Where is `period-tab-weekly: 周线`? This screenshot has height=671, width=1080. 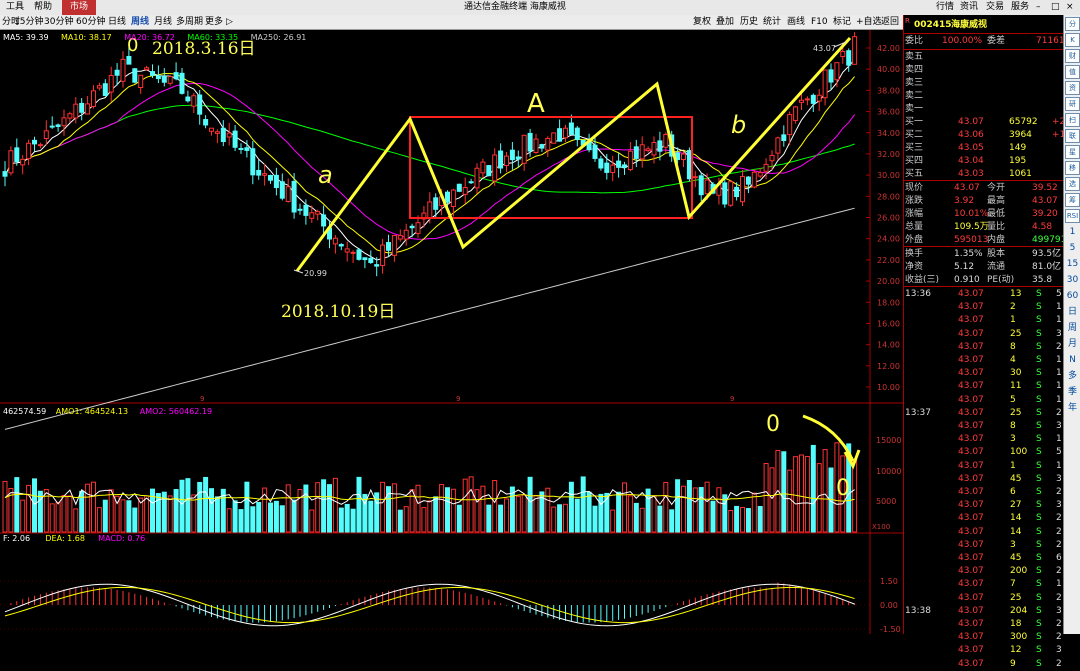
period-tab-weekly: 周线 is located at coordinates (140, 22).